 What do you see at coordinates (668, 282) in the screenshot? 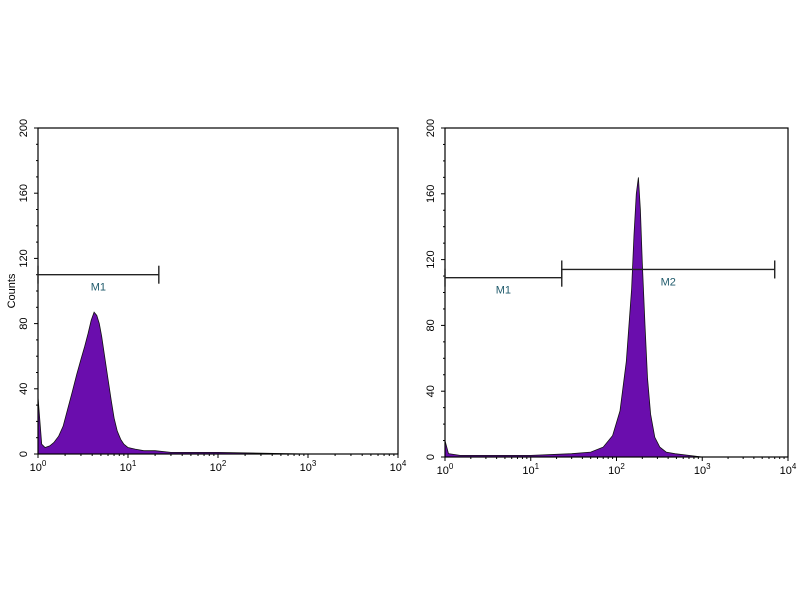
I see `marker-label: M2` at bounding box center [668, 282].